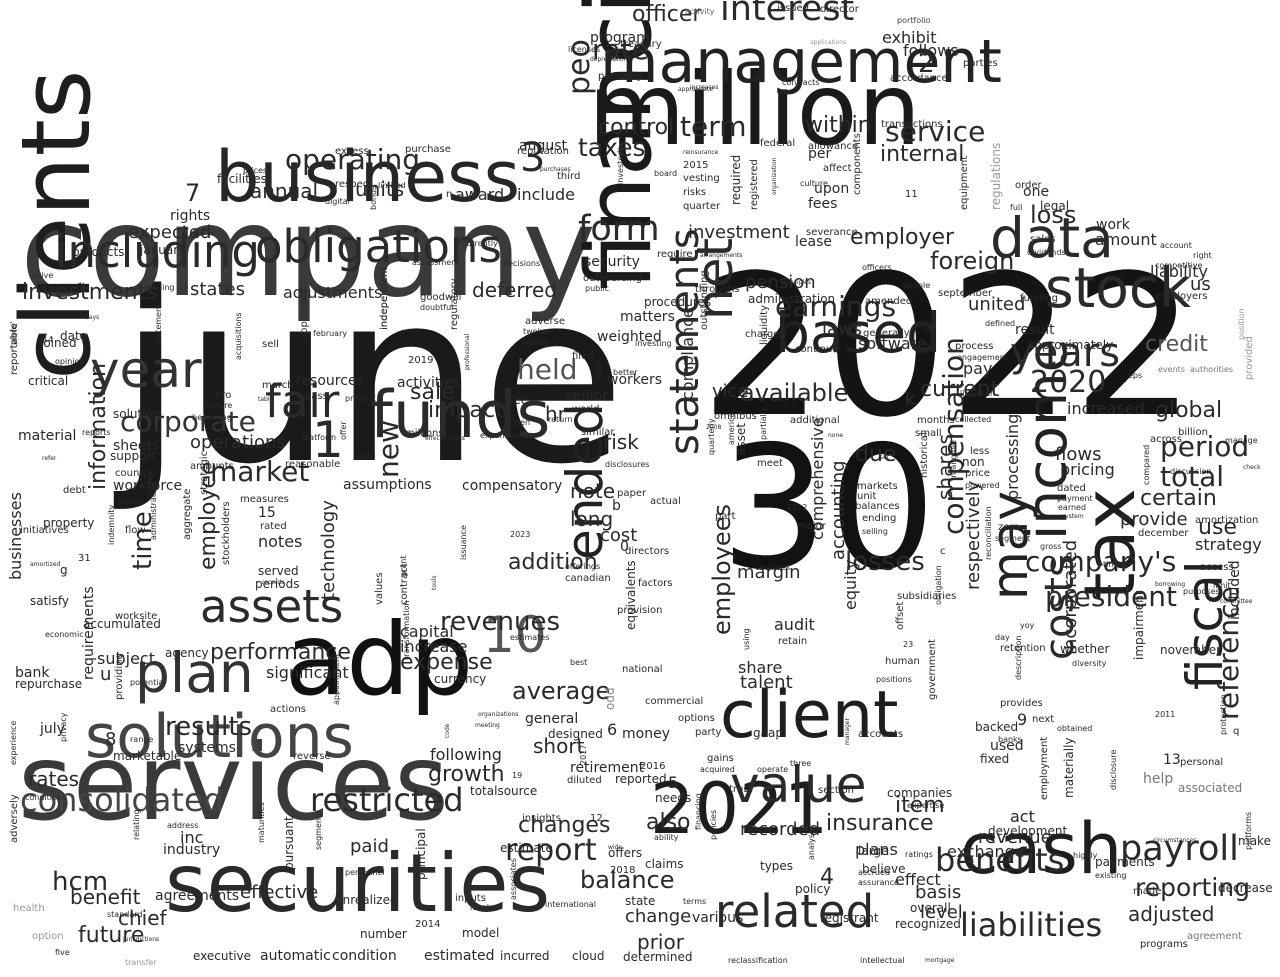  I want to click on word: order, so click(1028, 185).